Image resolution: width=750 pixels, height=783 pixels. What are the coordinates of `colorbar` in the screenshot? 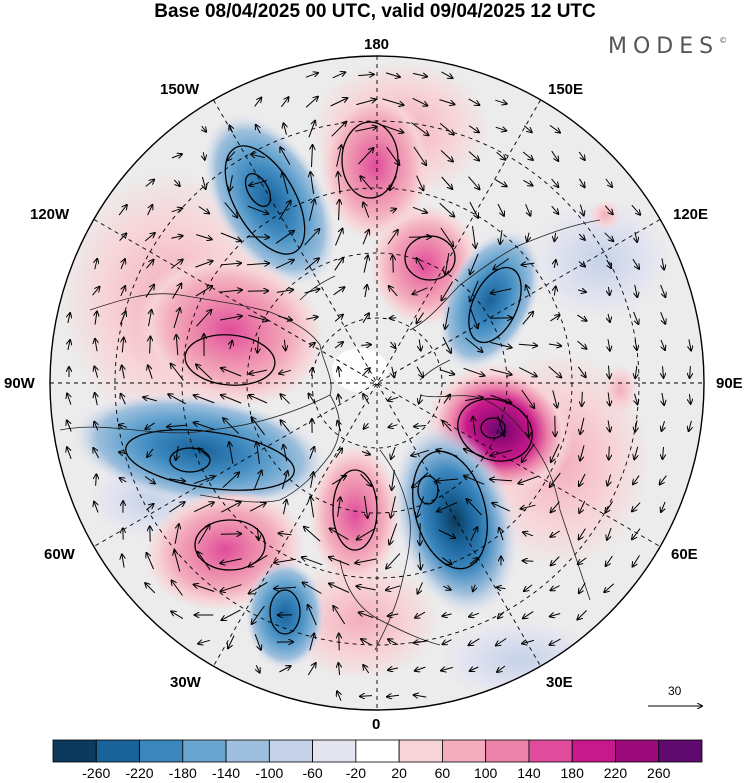 It's located at (377, 751).